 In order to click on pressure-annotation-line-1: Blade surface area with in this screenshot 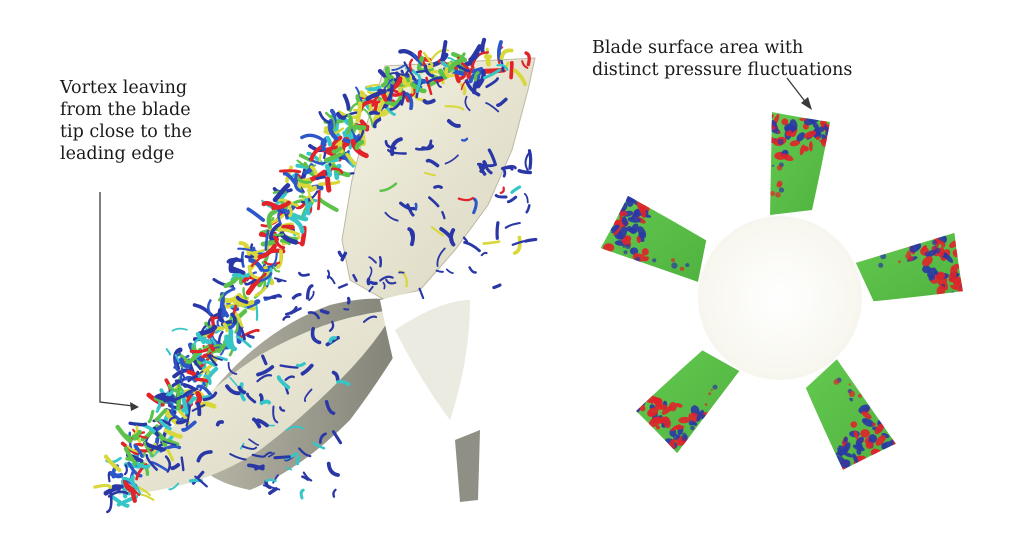, I will do `click(698, 48)`.